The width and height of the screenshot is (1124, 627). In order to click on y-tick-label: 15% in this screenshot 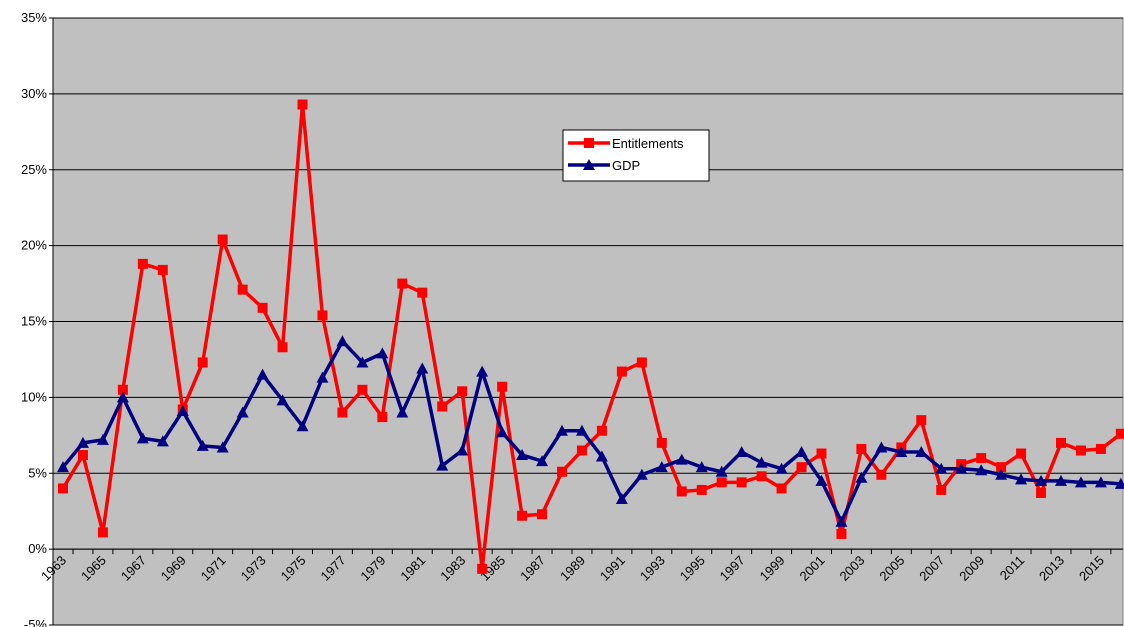, I will do `click(34, 321)`.